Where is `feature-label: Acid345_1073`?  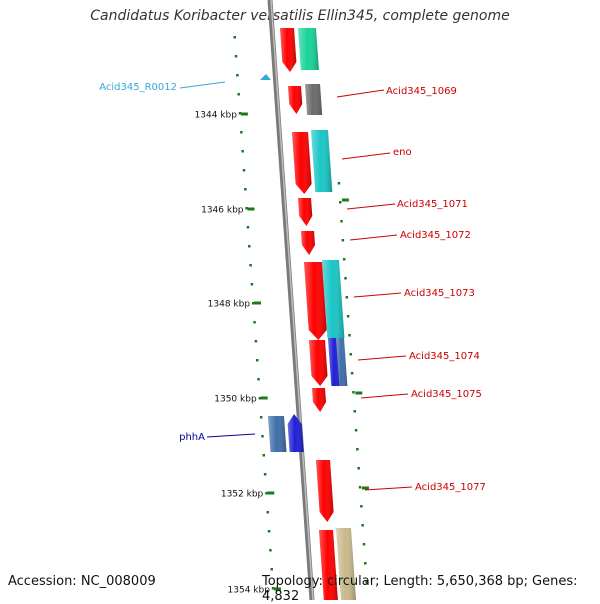 feature-label: Acid345_1073 is located at coordinates (439, 293).